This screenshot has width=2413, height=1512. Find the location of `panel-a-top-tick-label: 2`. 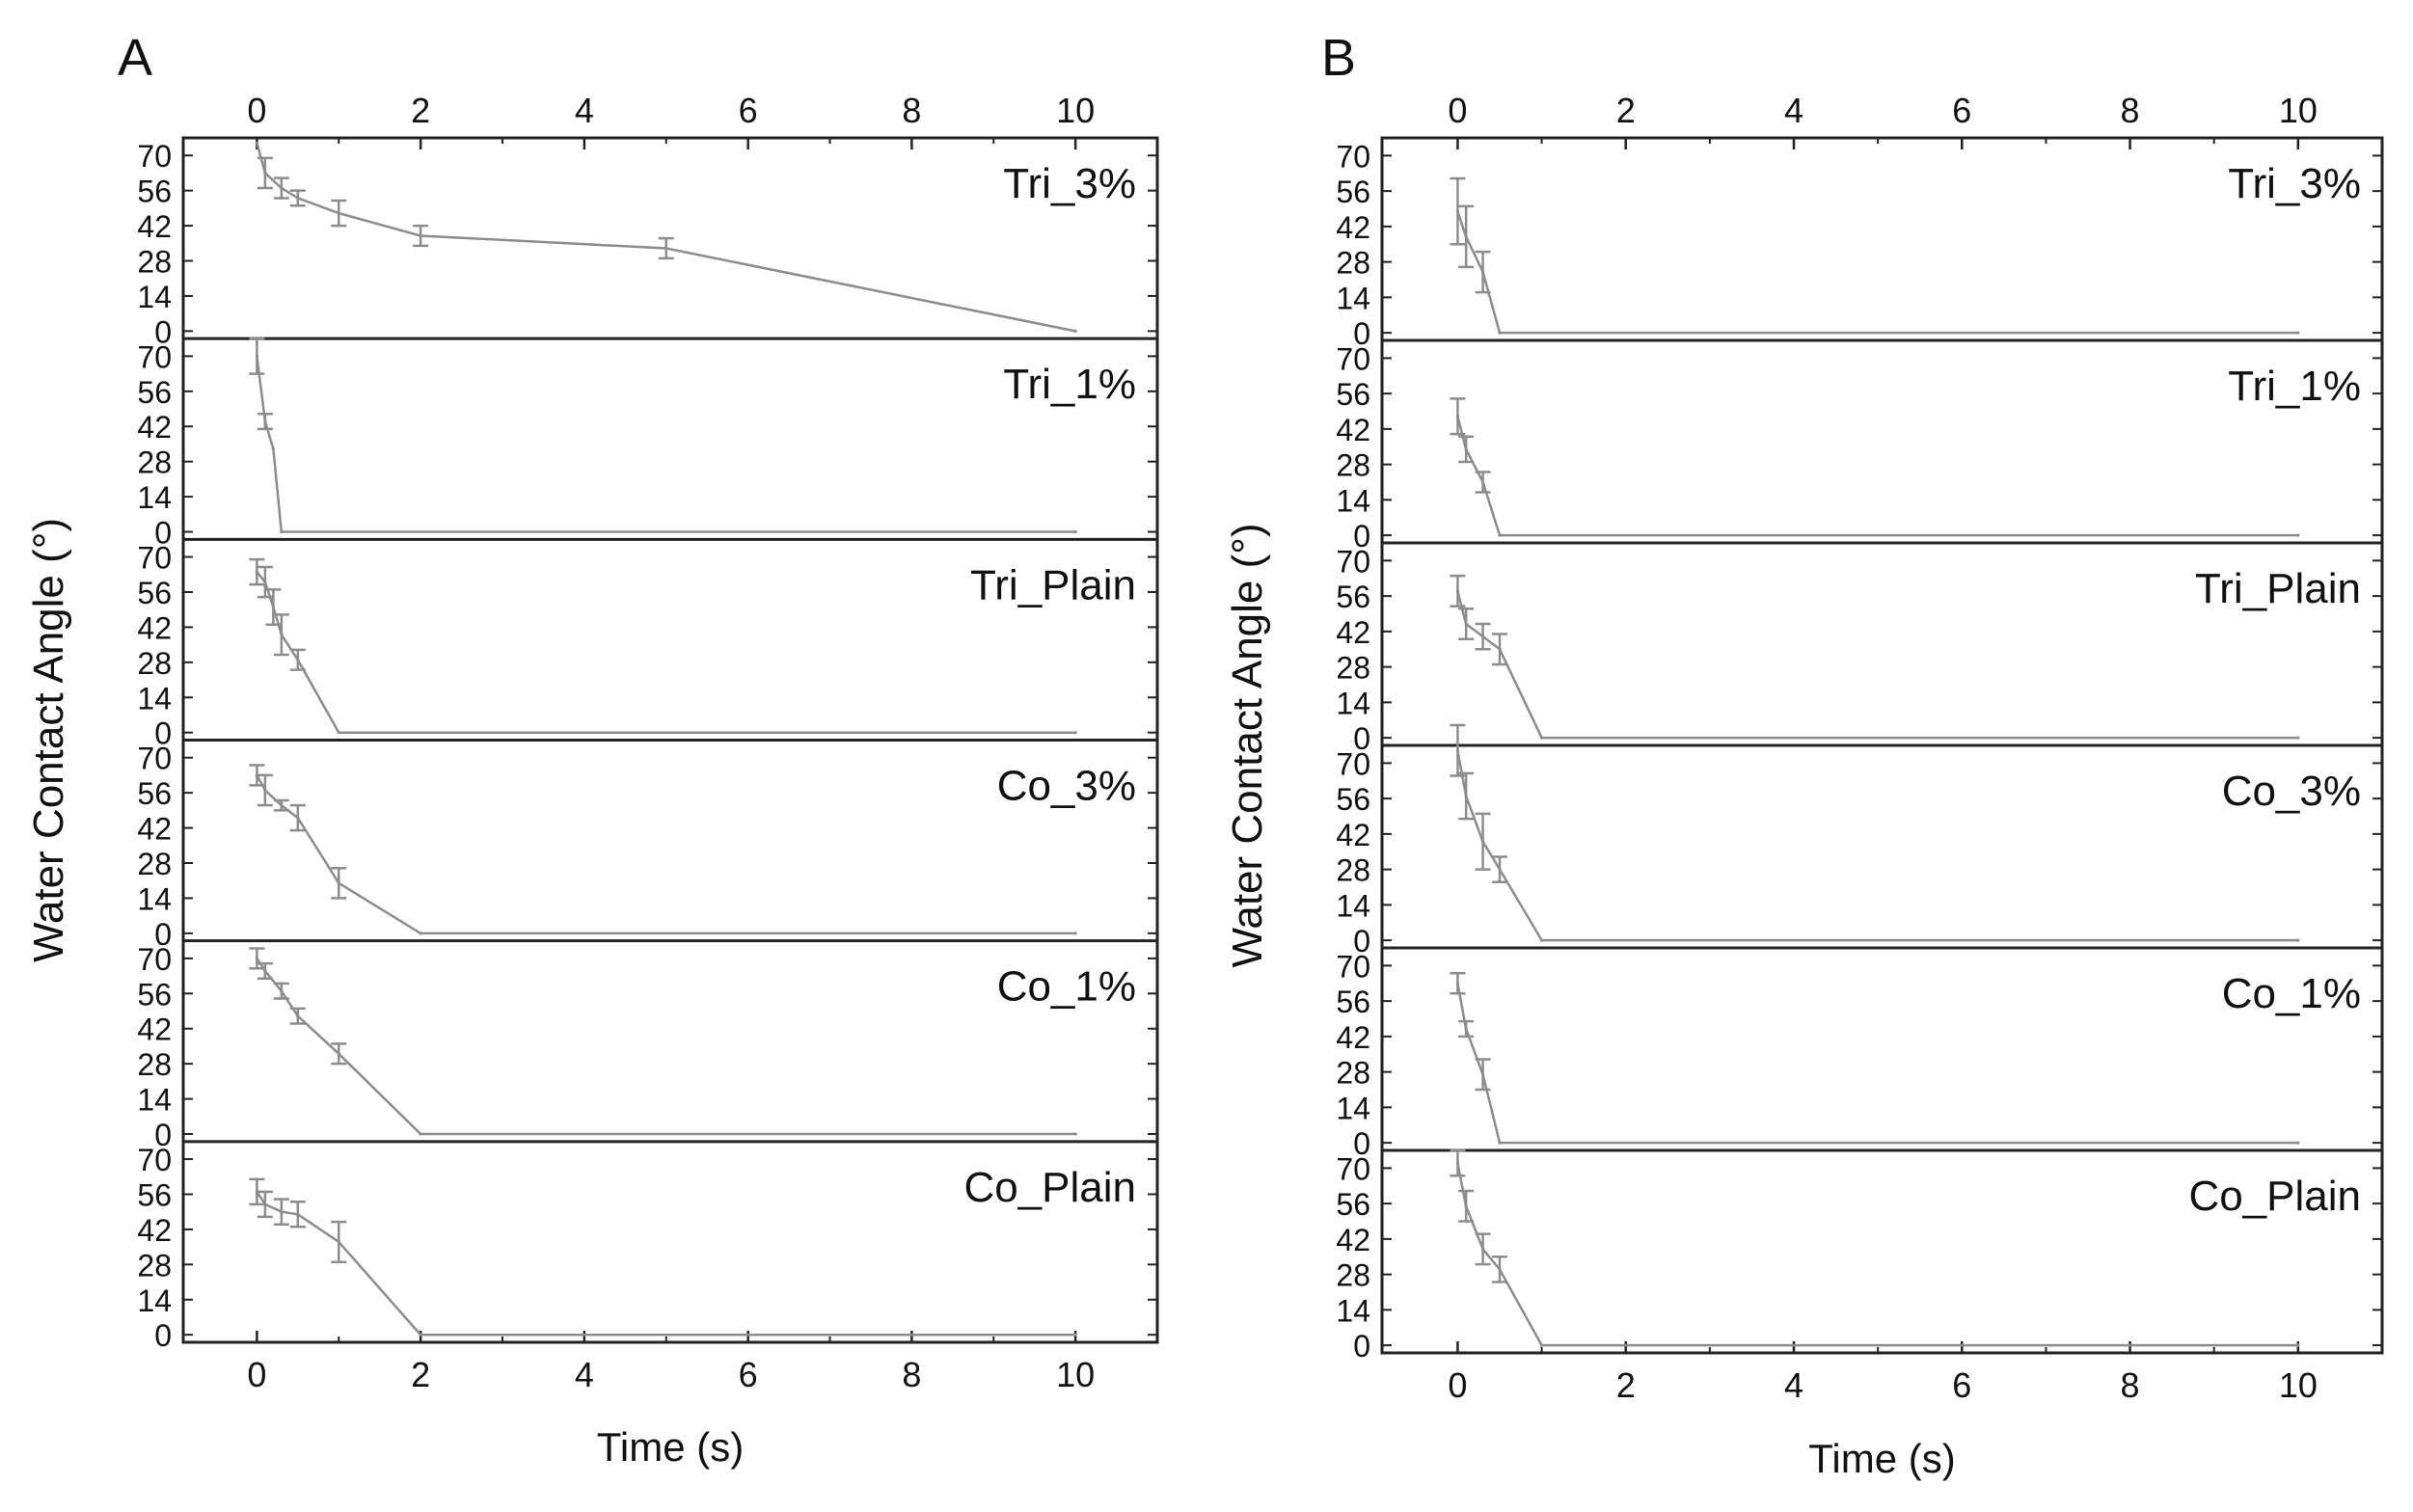

panel-a-top-tick-label: 2 is located at coordinates (420, 110).